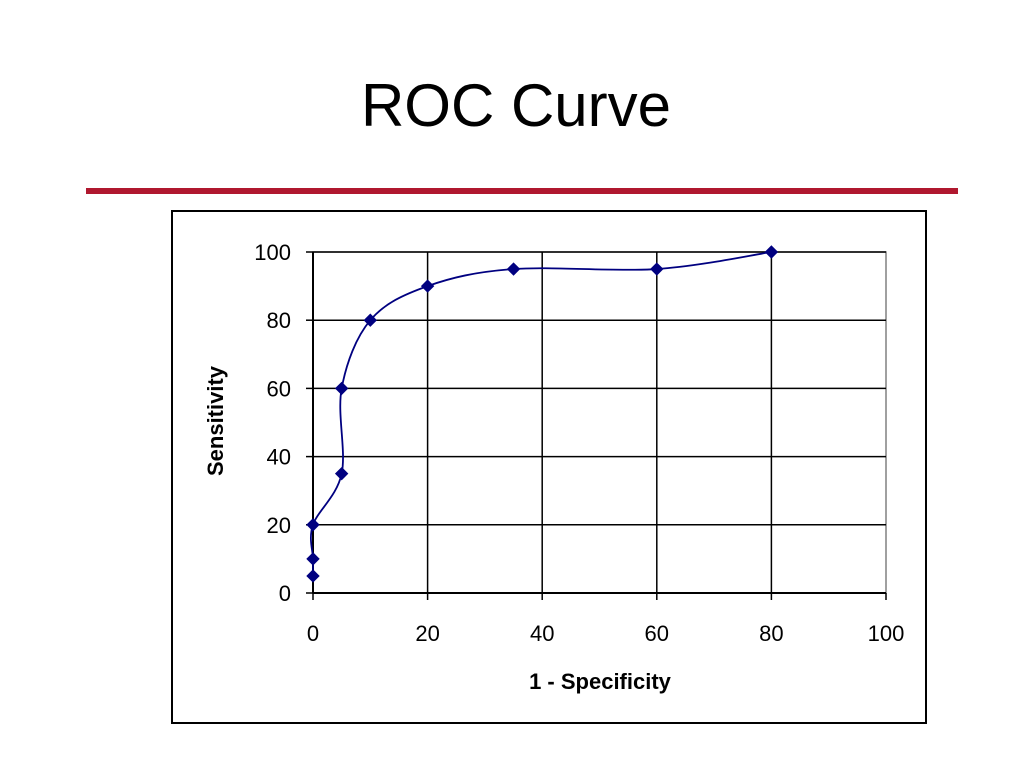 This screenshot has height=768, width=1024. Describe the element at coordinates (600, 681) in the screenshot. I see `x-axis-label: 1 - Specificity` at that location.